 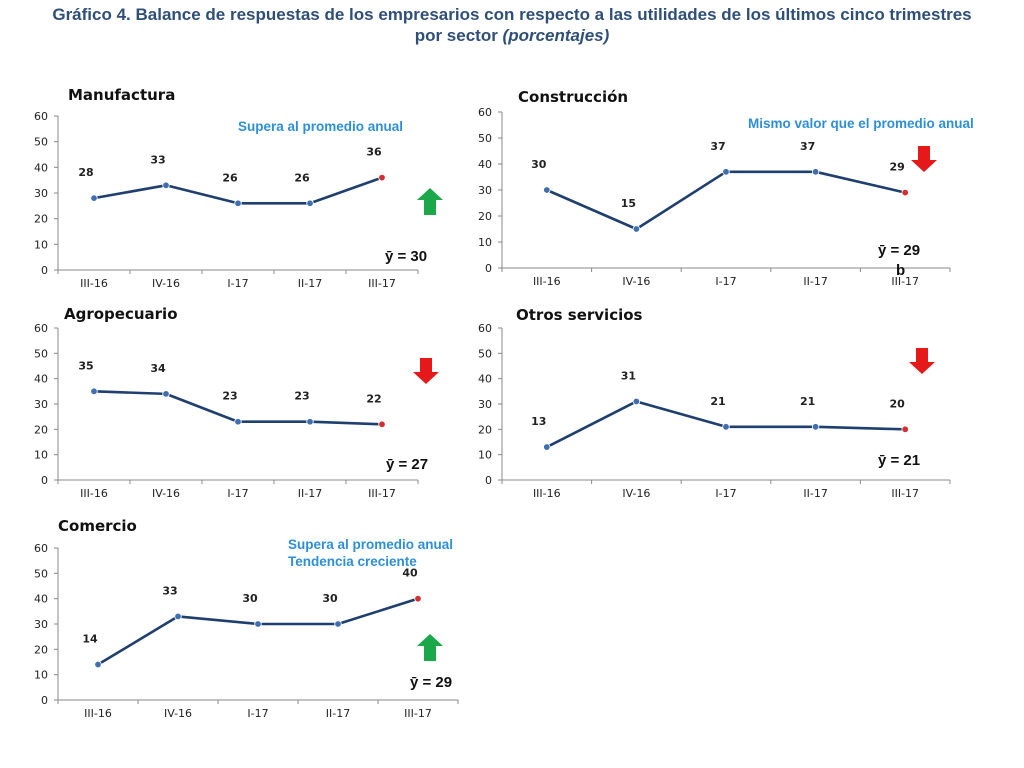 I want to click on chart-5-y-tick-label: 40, so click(x=41, y=599).